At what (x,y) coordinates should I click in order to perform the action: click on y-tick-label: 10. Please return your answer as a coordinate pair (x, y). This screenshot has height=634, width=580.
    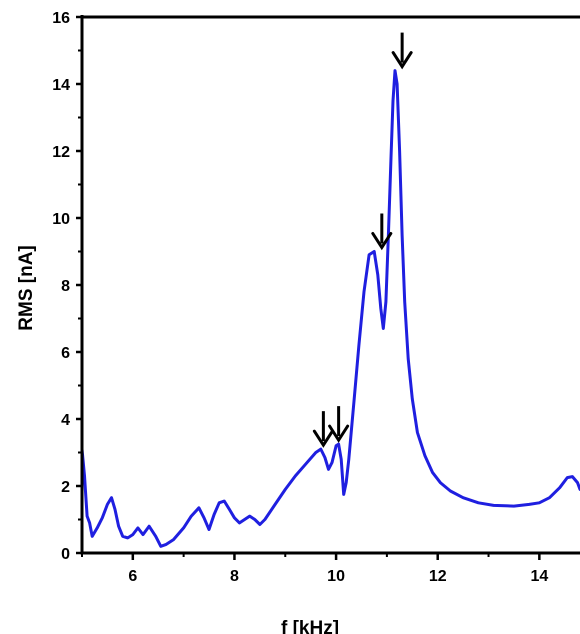
    Looking at the image, I should click on (61, 219).